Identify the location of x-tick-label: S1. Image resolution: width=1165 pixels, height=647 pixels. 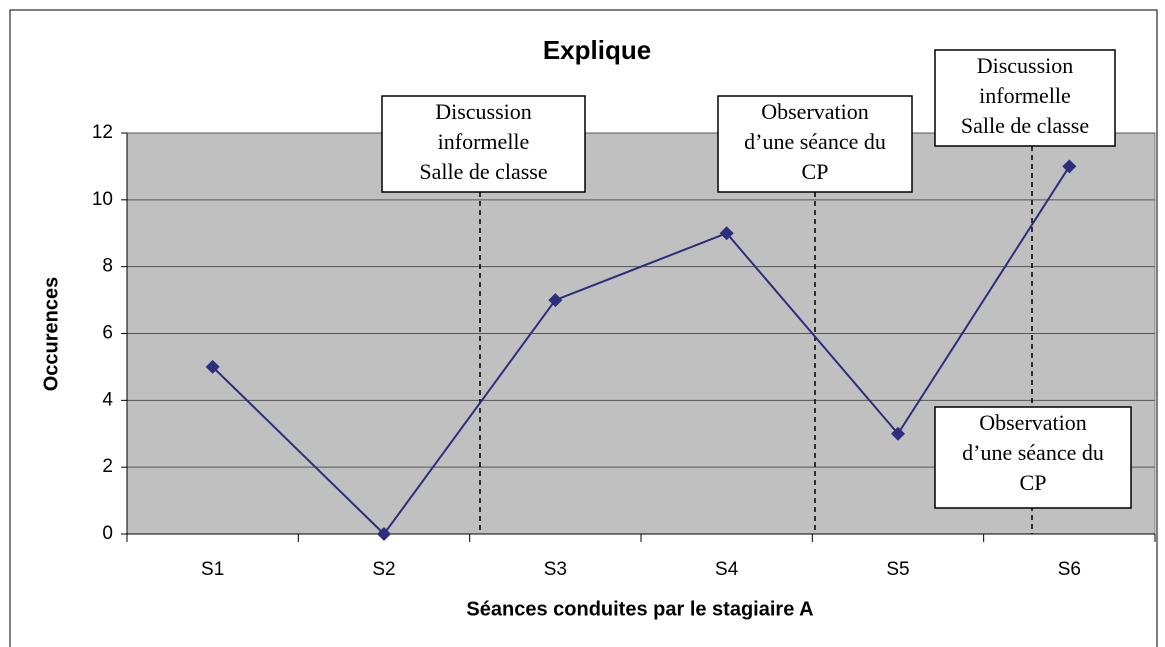
(212, 569).